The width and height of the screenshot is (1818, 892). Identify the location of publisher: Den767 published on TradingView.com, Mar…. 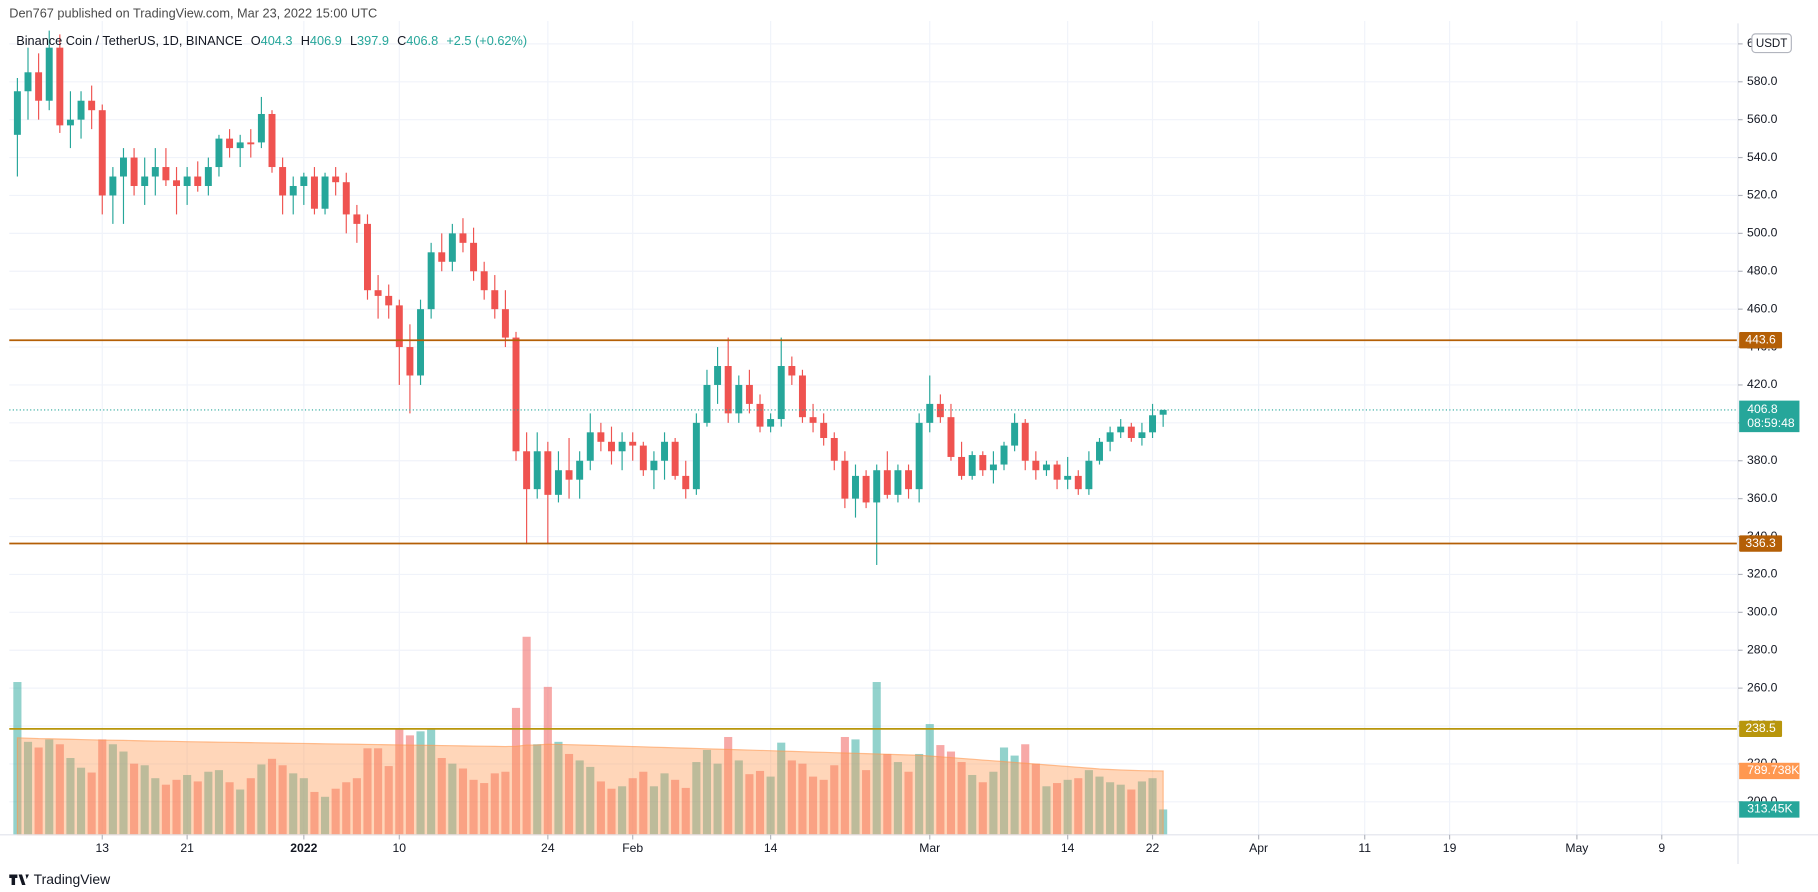
(193, 12).